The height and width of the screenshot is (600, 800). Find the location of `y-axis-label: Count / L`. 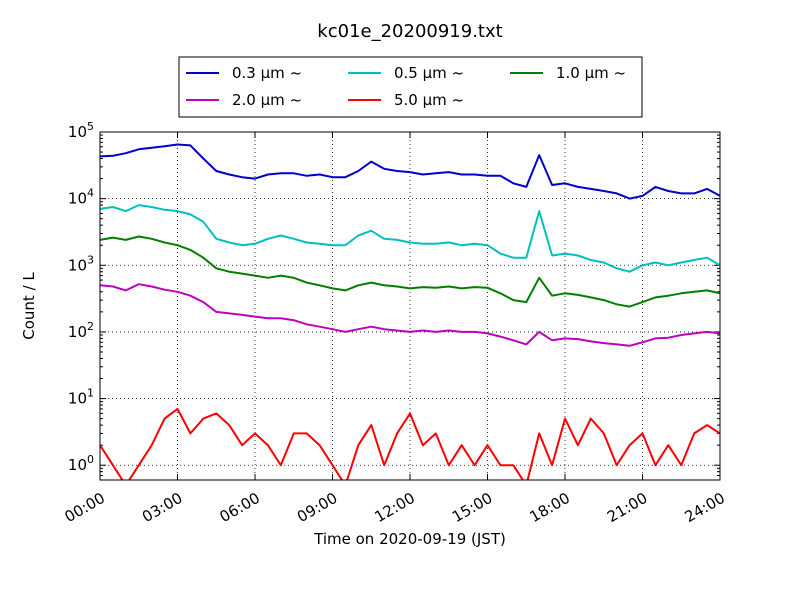

y-axis-label: Count / L is located at coordinates (29, 306).